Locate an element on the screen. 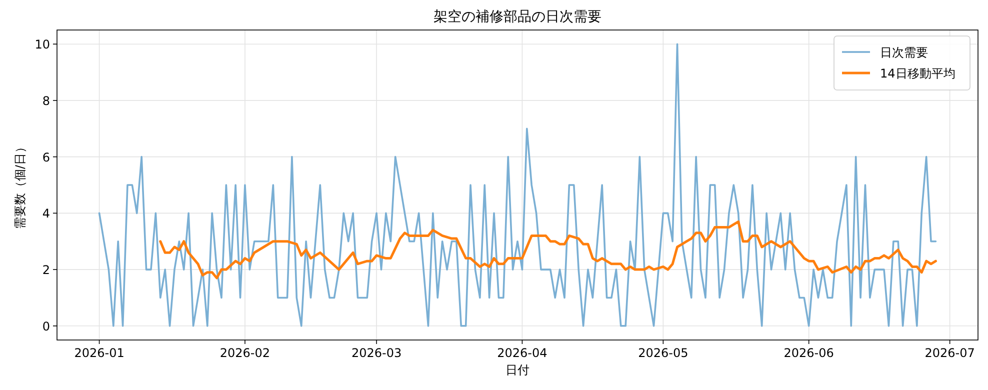 This screenshot has height=390, width=988. y-axis-title: 需要数（個/日） is located at coordinates (20, 185).